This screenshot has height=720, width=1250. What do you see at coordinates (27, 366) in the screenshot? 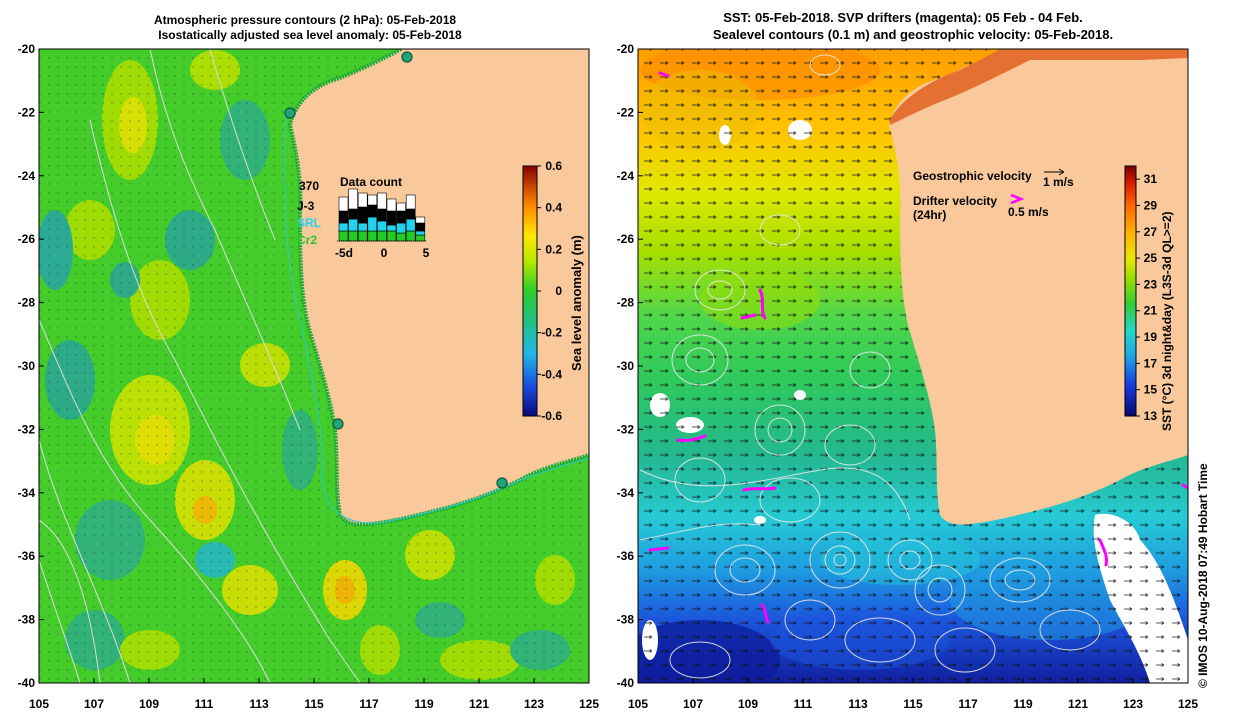
I see `lat-tick-label: -30` at bounding box center [27, 366].